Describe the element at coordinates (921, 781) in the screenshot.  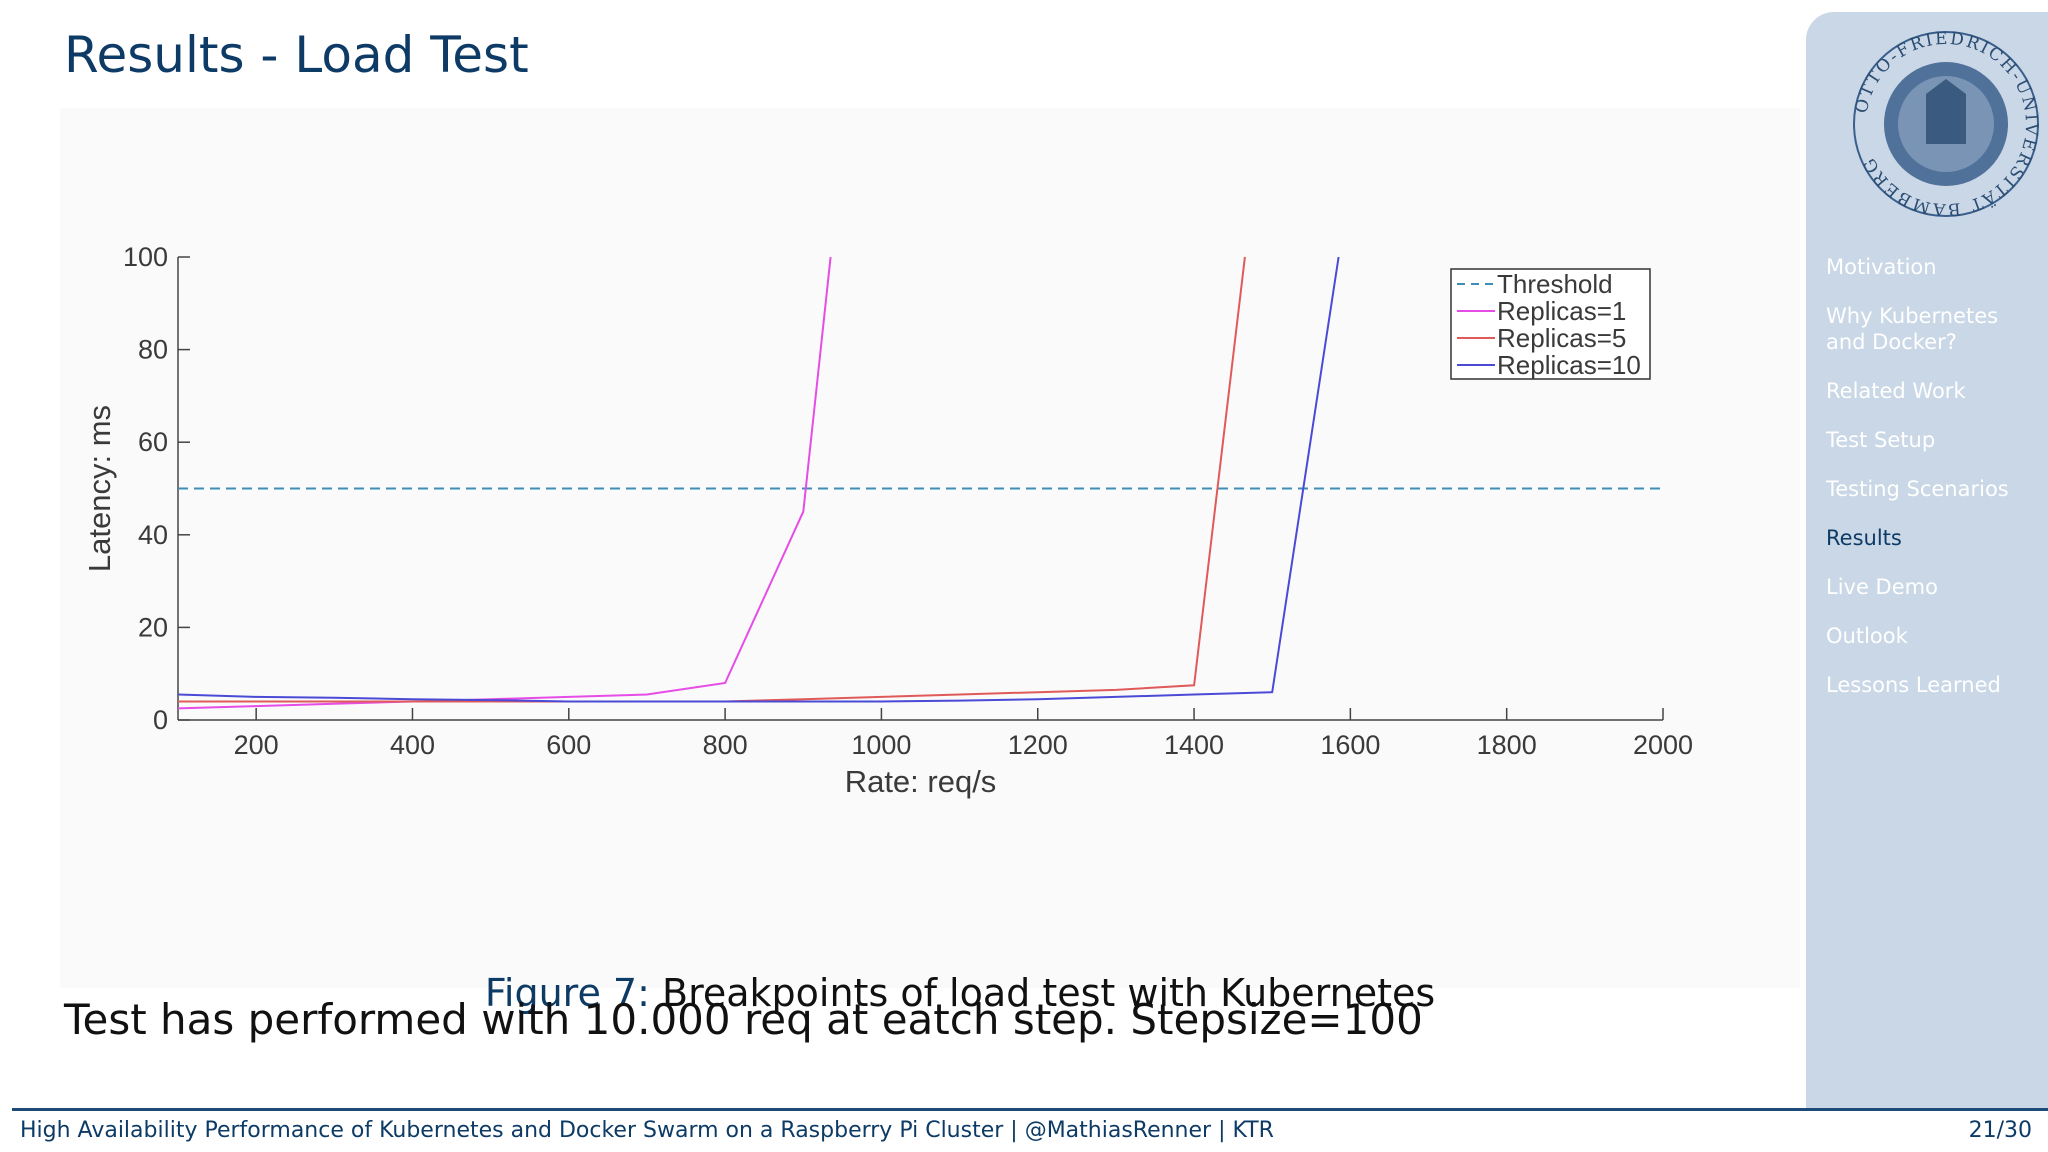
I see `x-axis-label: Rate: req/s` at that location.